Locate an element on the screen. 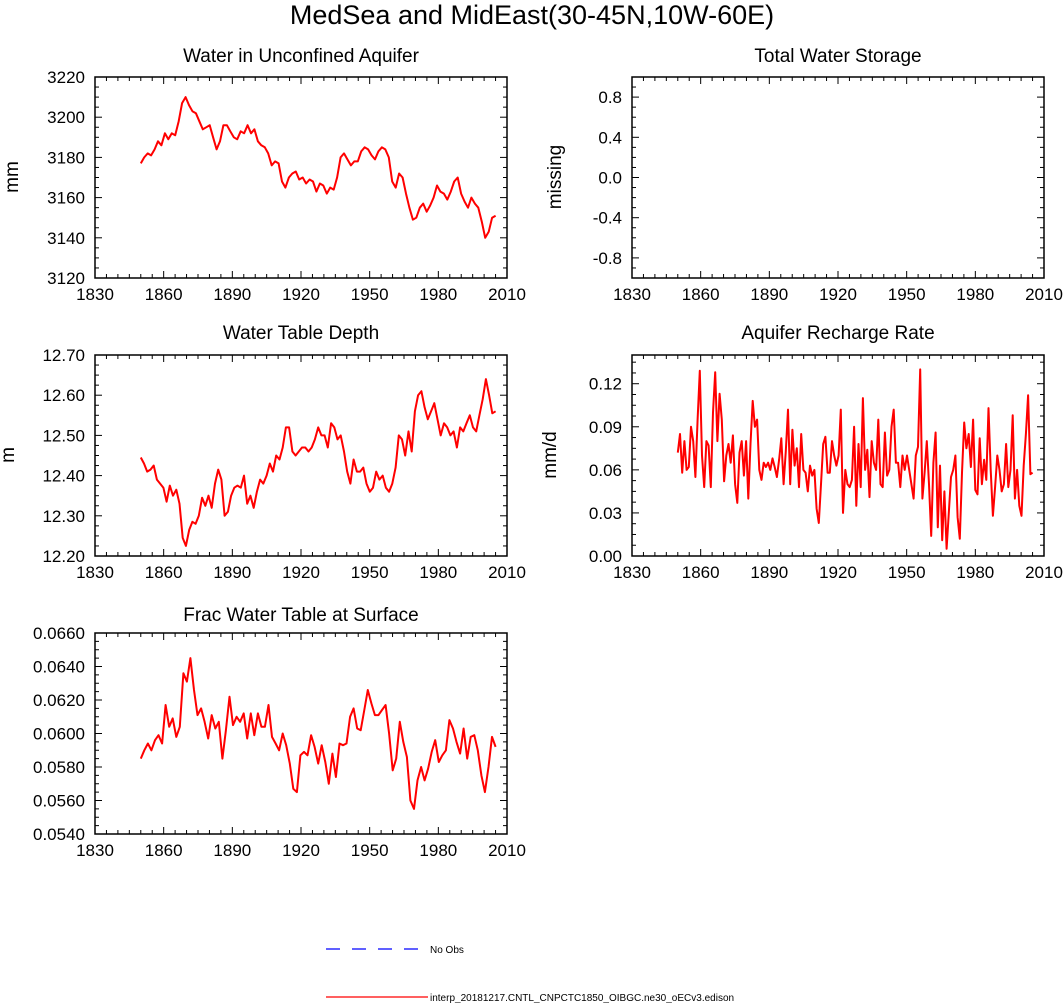 The image size is (1063, 1003). y-tick-label: 3140 is located at coordinates (66, 238).